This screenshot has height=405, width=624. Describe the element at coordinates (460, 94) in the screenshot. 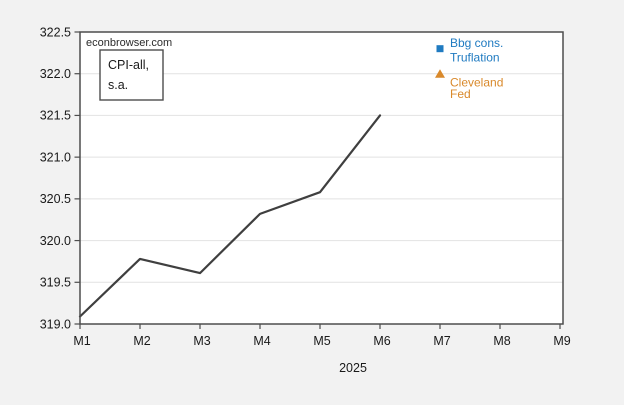

I see `legend-cleveland-line2: Fed` at that location.